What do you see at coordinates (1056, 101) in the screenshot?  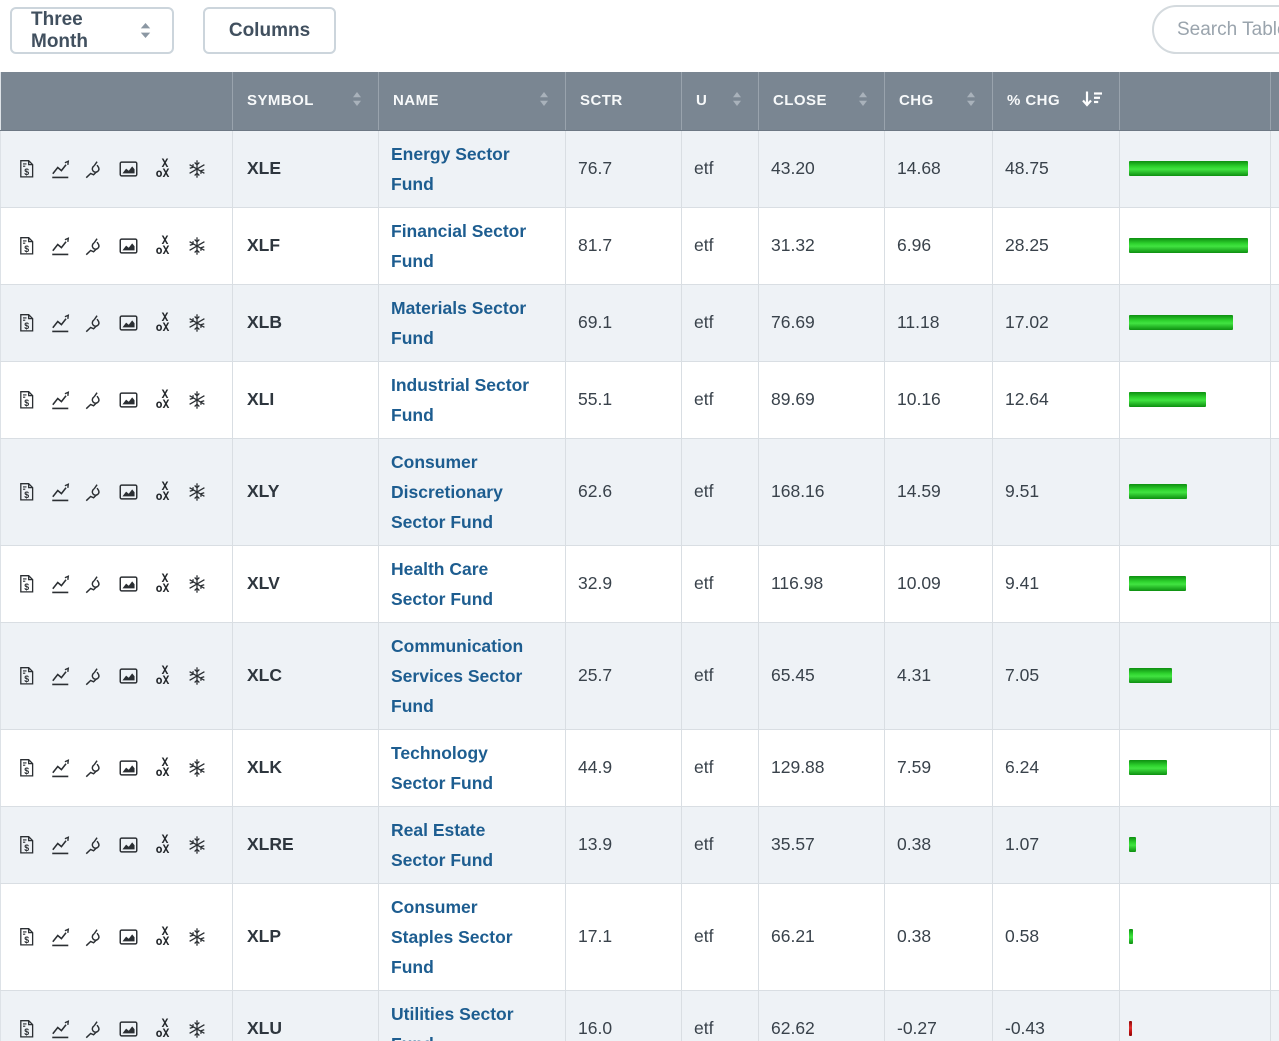 I see `col-pct-chg-header: % CHG` at bounding box center [1056, 101].